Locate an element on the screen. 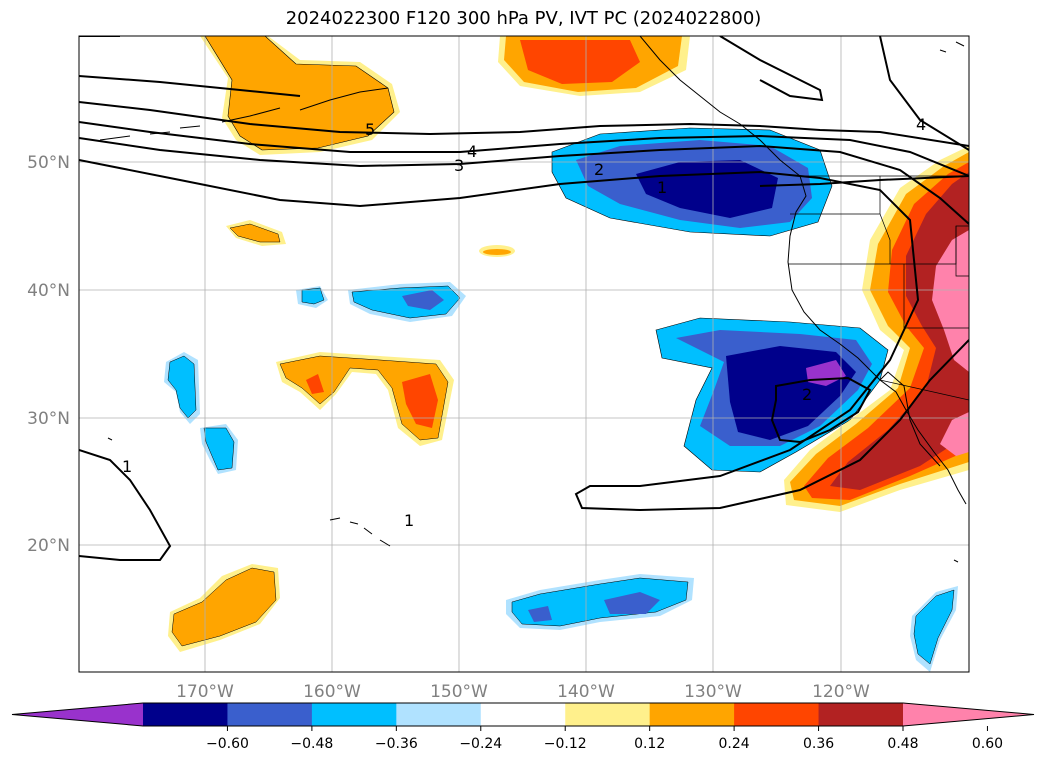 The image size is (1047, 765). lat-label: 40°N is located at coordinates (48, 291).